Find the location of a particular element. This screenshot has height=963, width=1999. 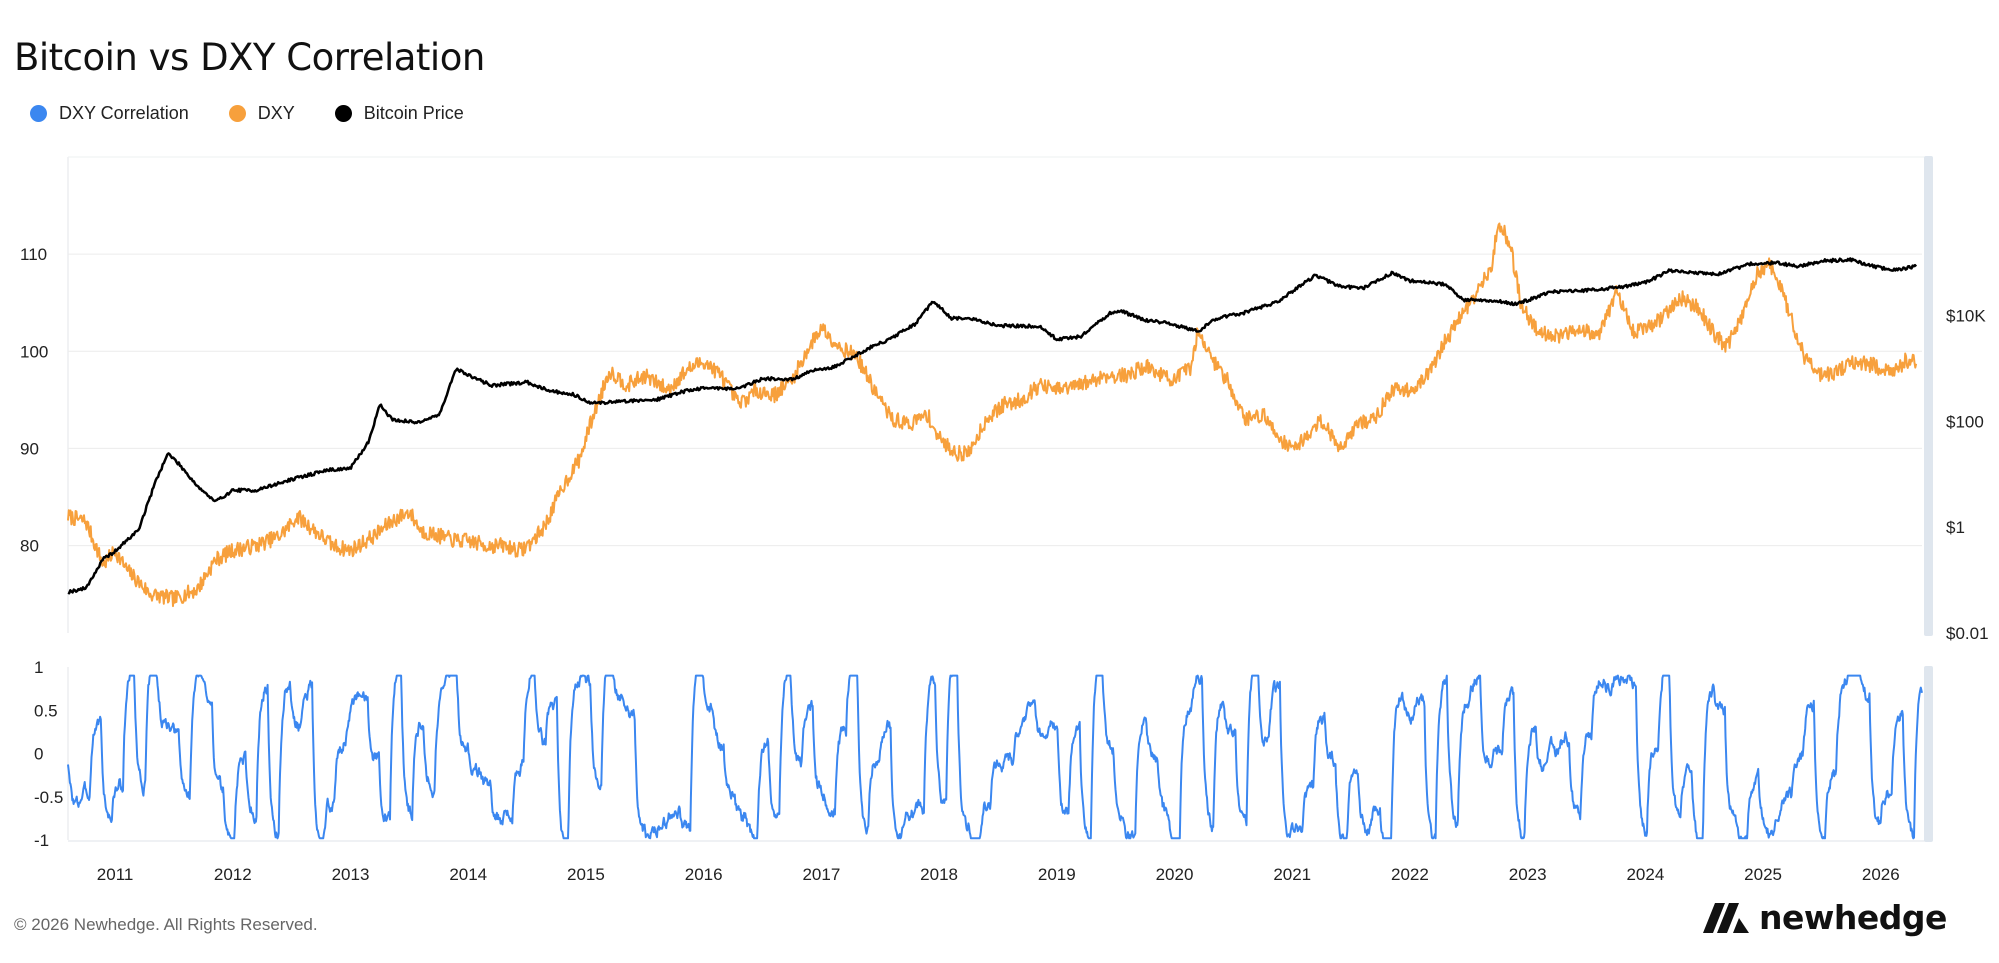

y-right-tick-label: $100 is located at coordinates (1965, 421).